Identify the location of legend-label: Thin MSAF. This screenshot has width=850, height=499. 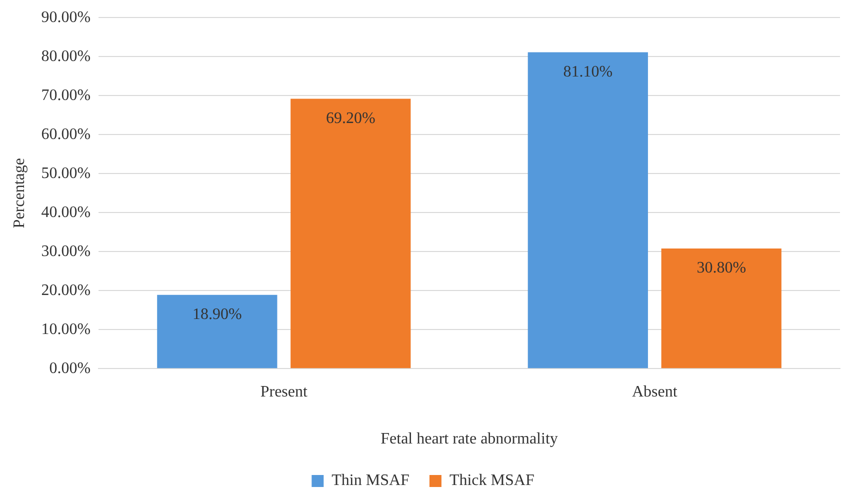
(371, 481).